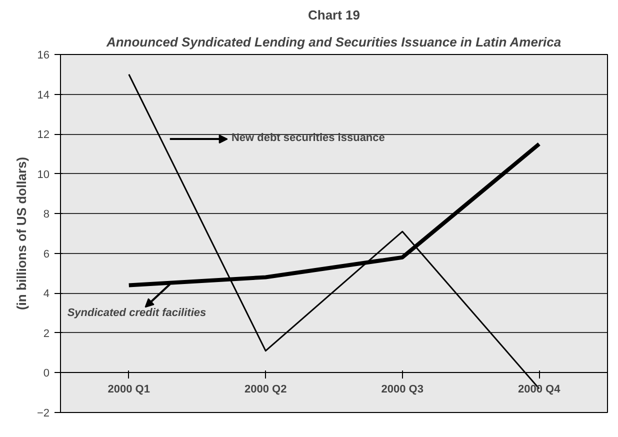 The image size is (618, 437). Describe the element at coordinates (46, 254) in the screenshot. I see `y-tick-label: 6` at that location.